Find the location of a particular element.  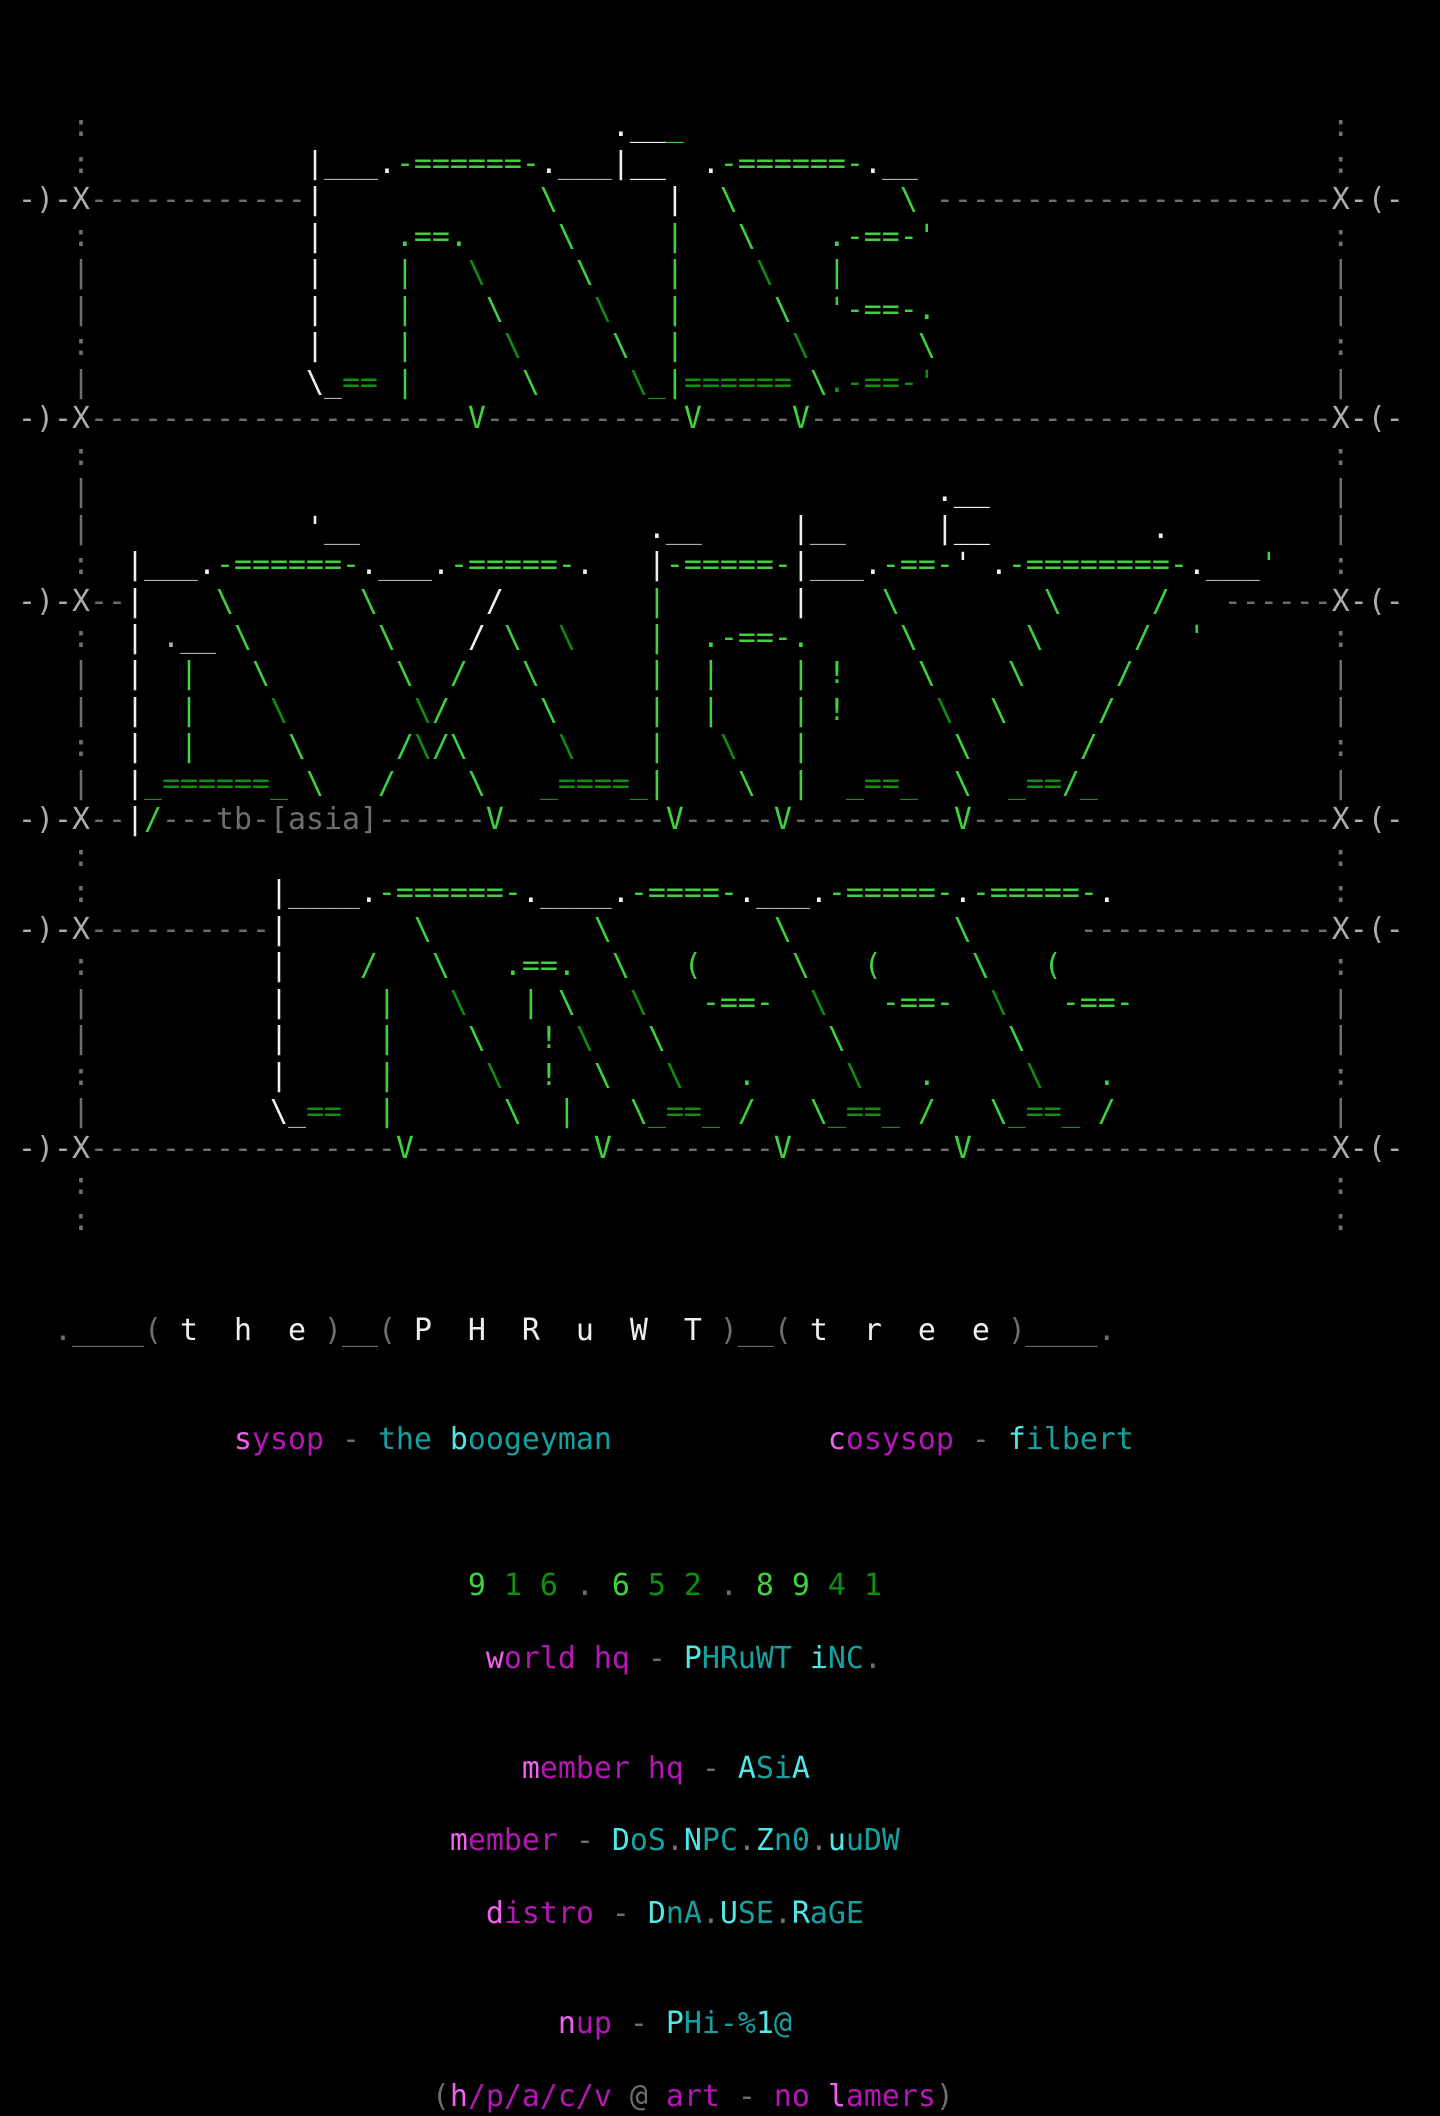

ansi-span: | \ '-==-. is located at coordinates (998, 309).